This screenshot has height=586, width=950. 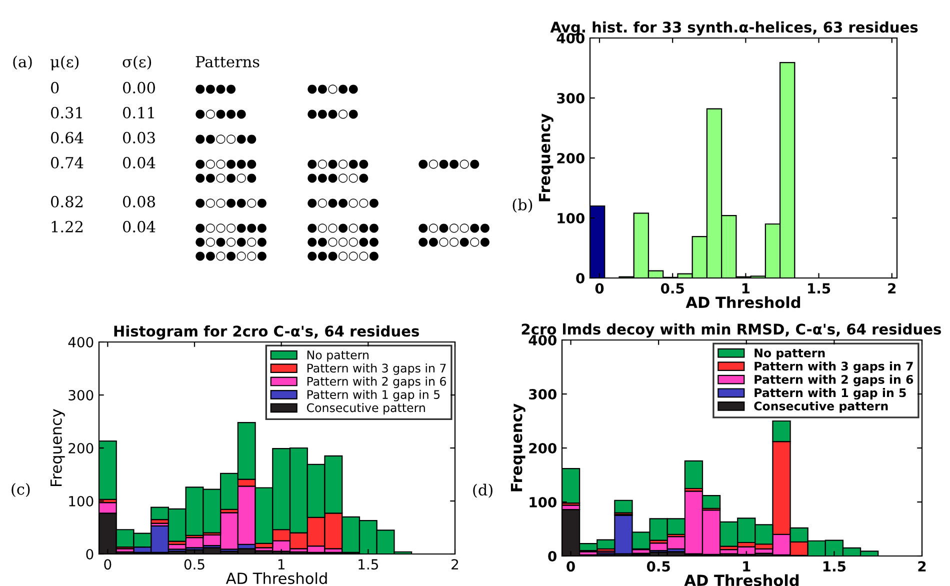 I want to click on text: 0.03, so click(x=139, y=138).